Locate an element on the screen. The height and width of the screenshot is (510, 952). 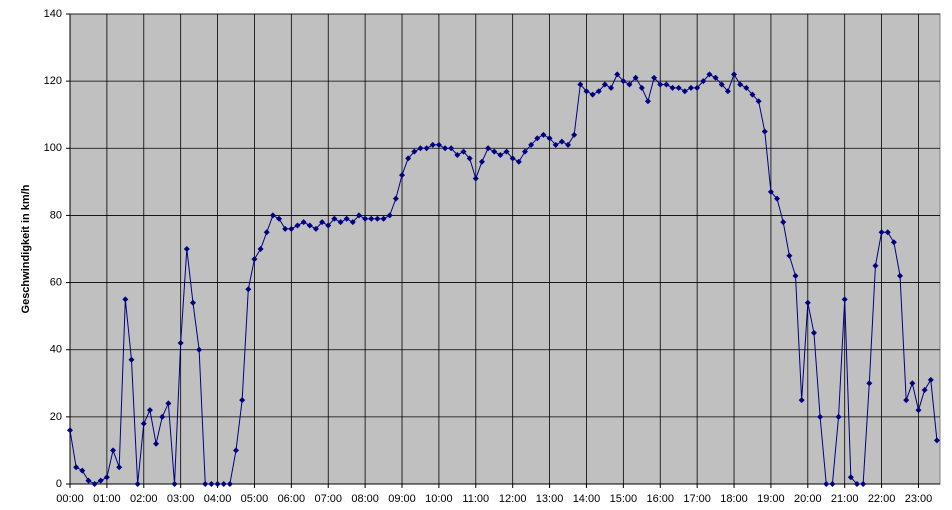
x-tick-label: 00:00 is located at coordinates (70, 499).